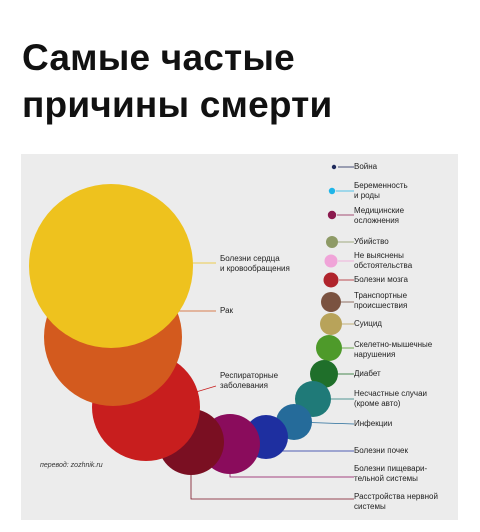 The width and height of the screenshot is (480, 532). Describe the element at coordinates (390, 393) in the screenshot. I see `series-10-label-line-0: Несчастные случаи` at that location.